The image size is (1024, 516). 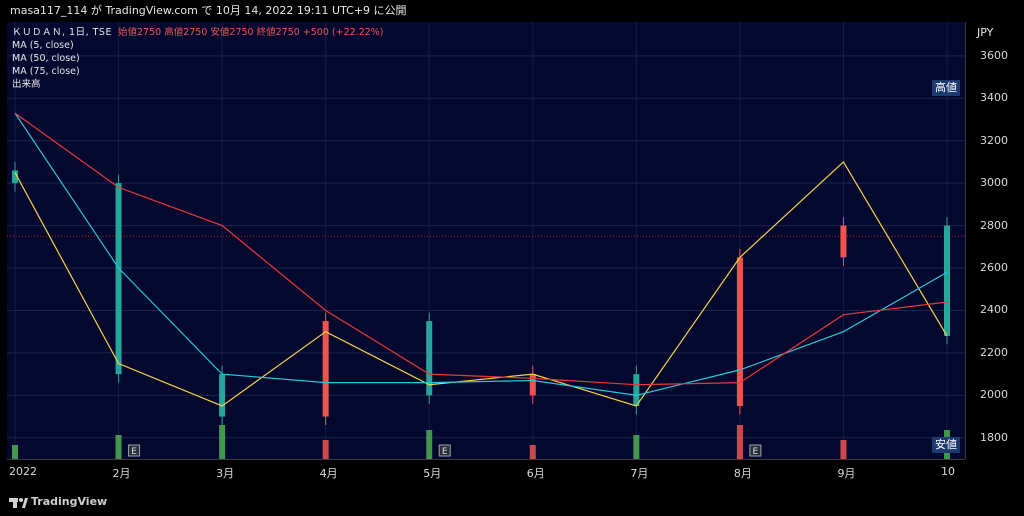 I want to click on price-tick-label: 3600, so click(x=994, y=55).